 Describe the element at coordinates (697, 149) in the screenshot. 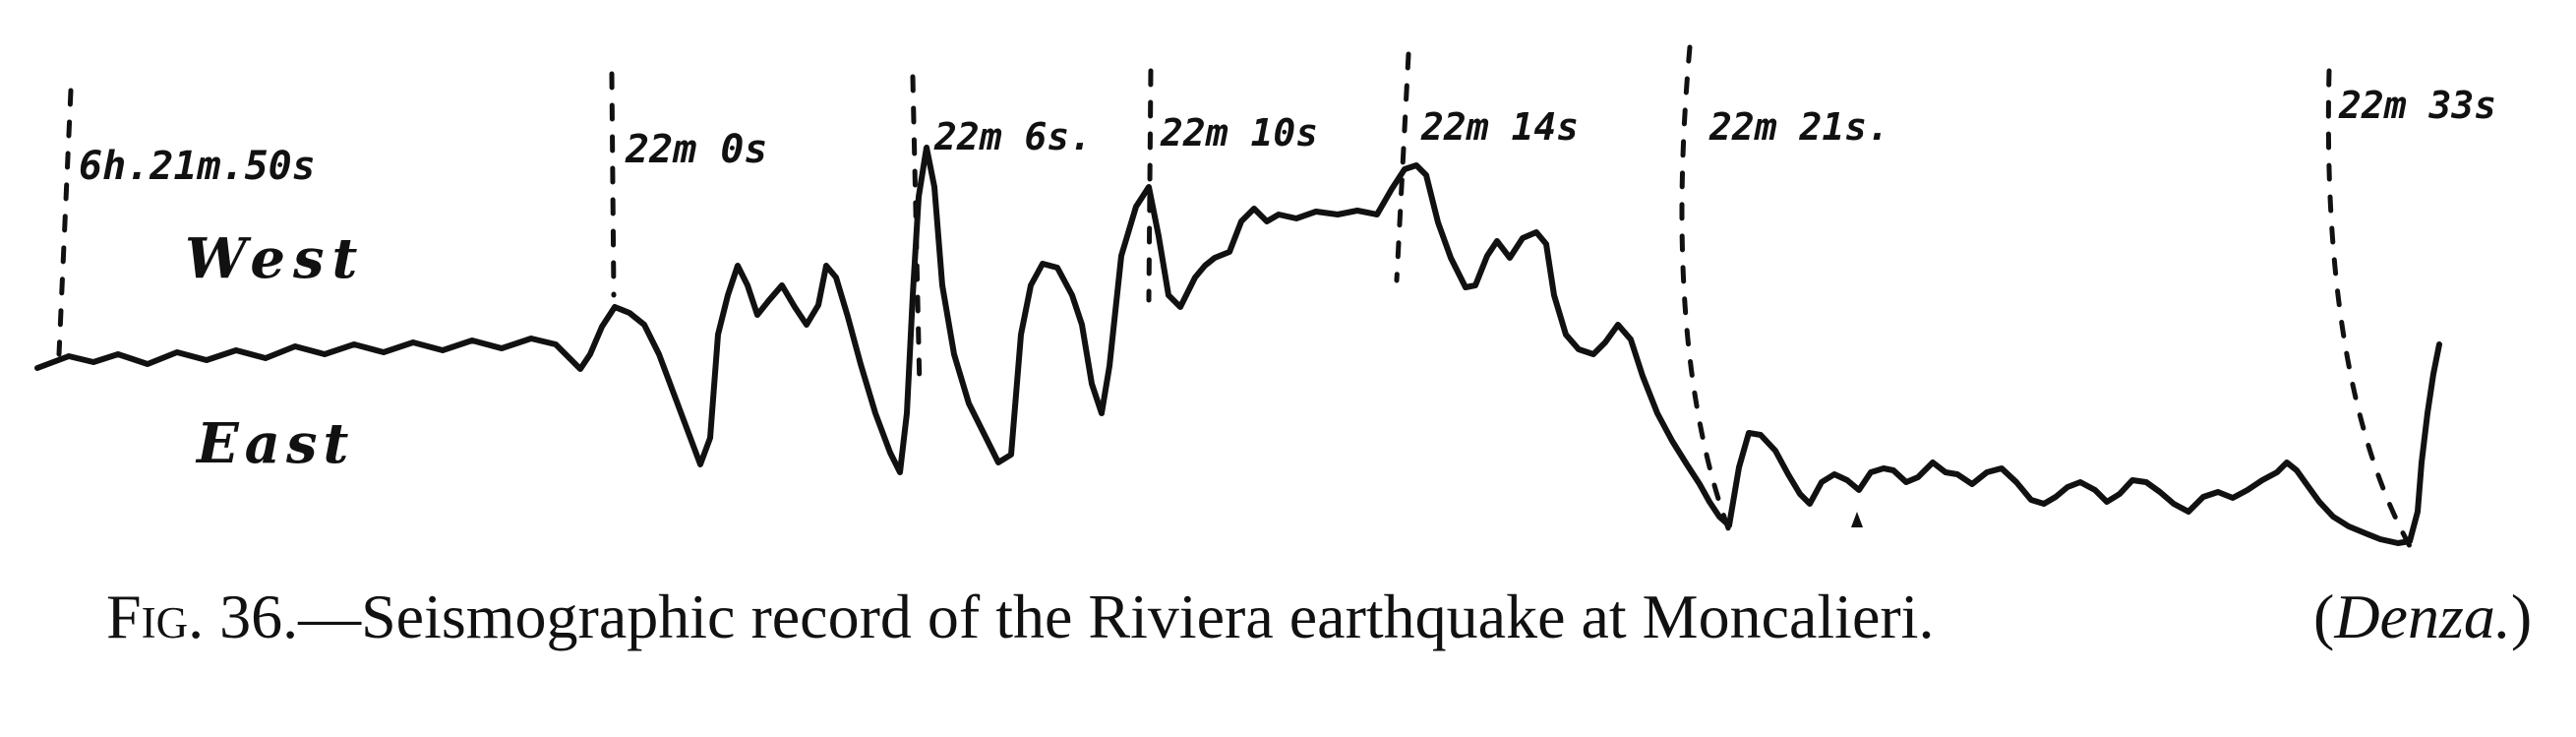

I see `time-mark-label-2: 22m 0s` at that location.